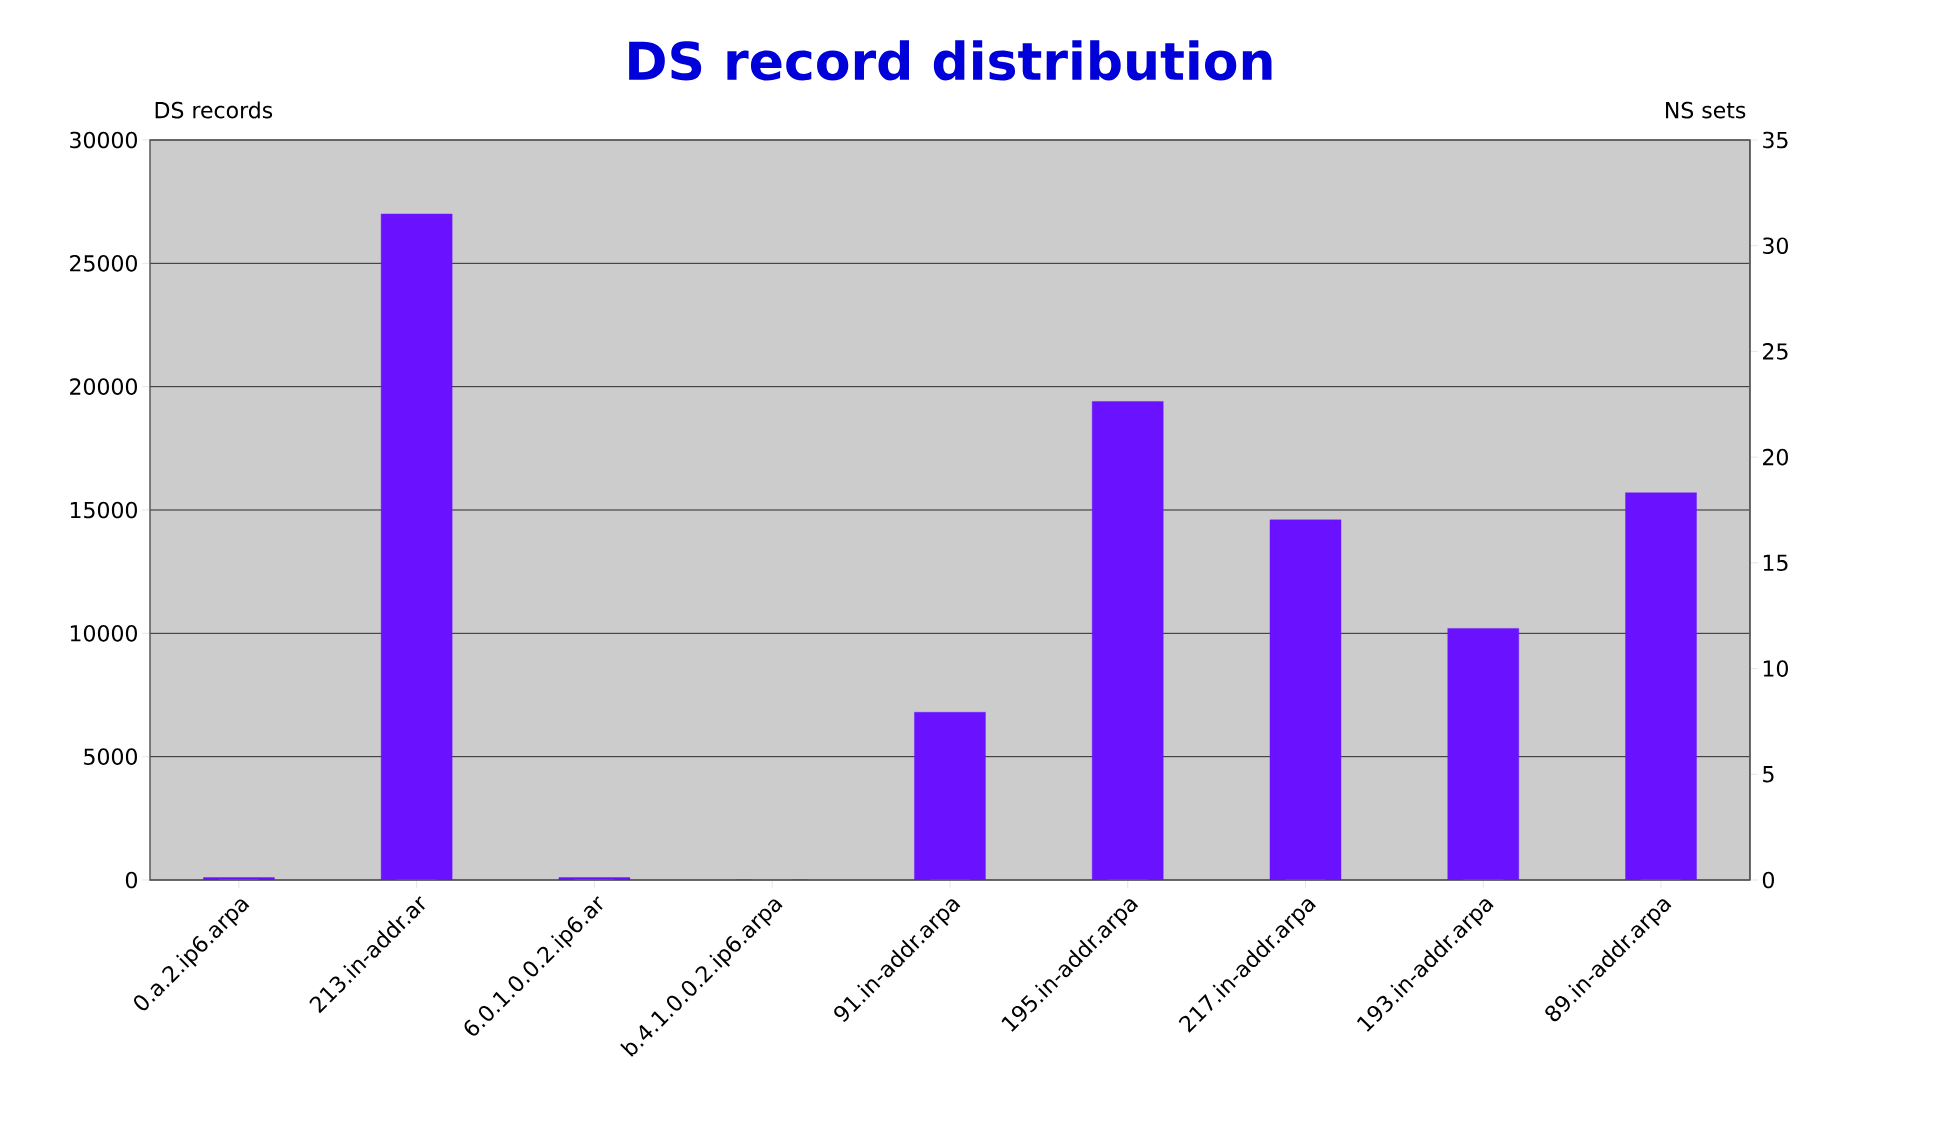 This screenshot has width=1952, height=1125. I want to click on y-tick-label: 5000, so click(110, 756).